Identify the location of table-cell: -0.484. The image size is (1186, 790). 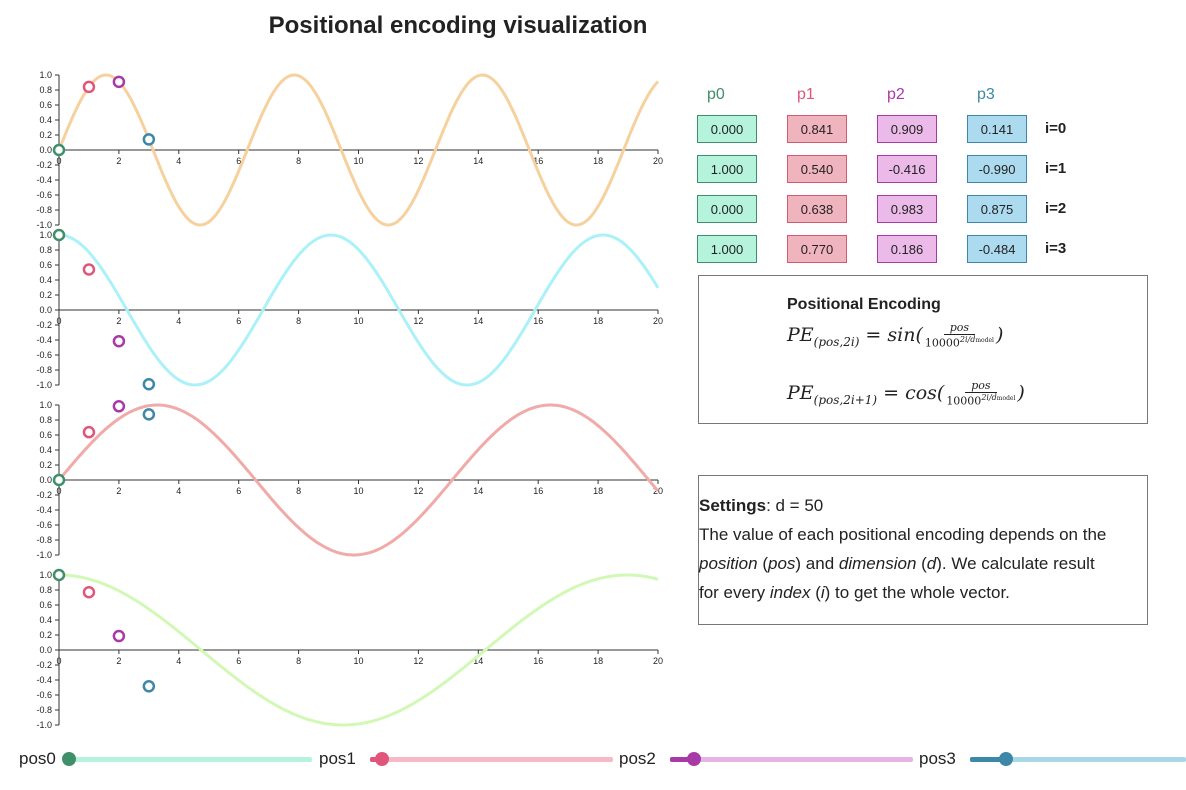
(997, 249).